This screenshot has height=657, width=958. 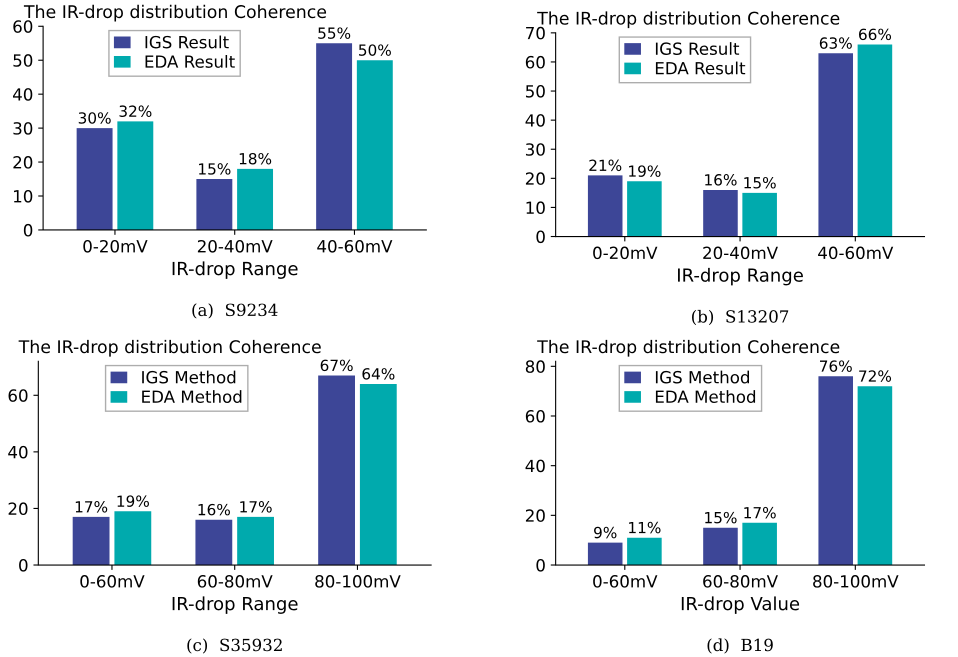 What do you see at coordinates (378, 374) in the screenshot?
I see `data-label: 64%` at bounding box center [378, 374].